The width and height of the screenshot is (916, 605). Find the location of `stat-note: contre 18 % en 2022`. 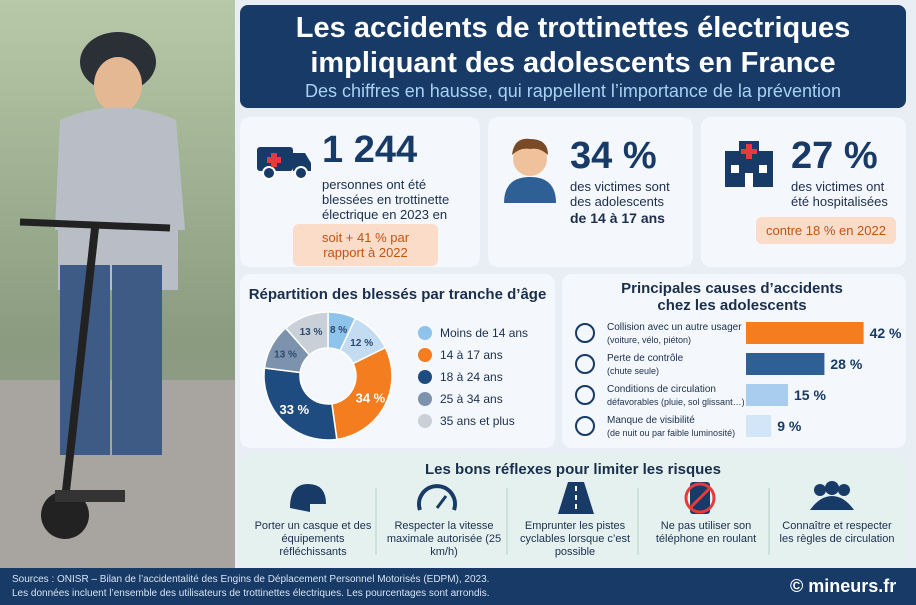

stat-note: contre 18 % en 2022 is located at coordinates (826, 230).